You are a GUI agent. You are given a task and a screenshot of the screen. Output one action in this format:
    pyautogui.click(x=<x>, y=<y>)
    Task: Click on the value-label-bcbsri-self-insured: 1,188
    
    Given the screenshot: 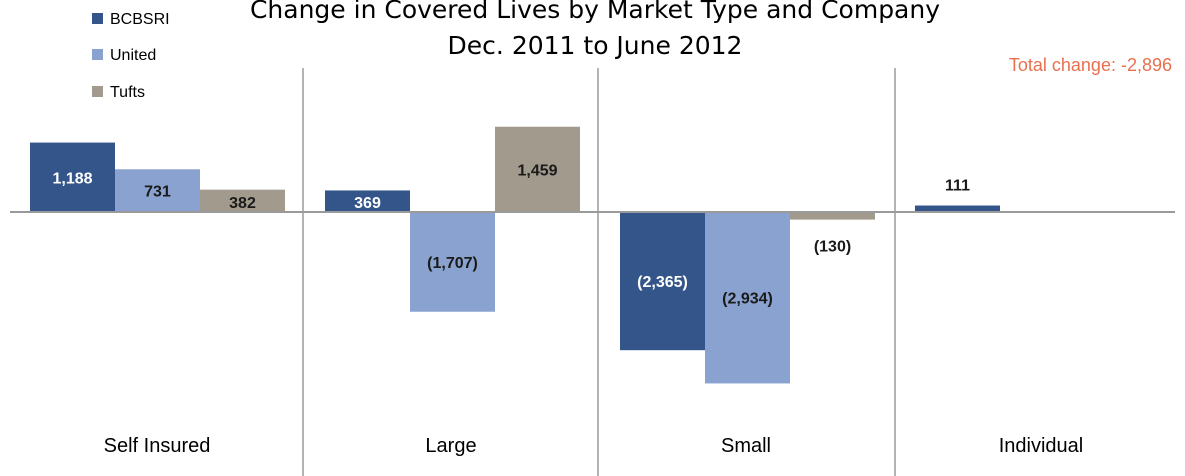 What is the action you would take?
    pyautogui.click(x=72, y=178)
    